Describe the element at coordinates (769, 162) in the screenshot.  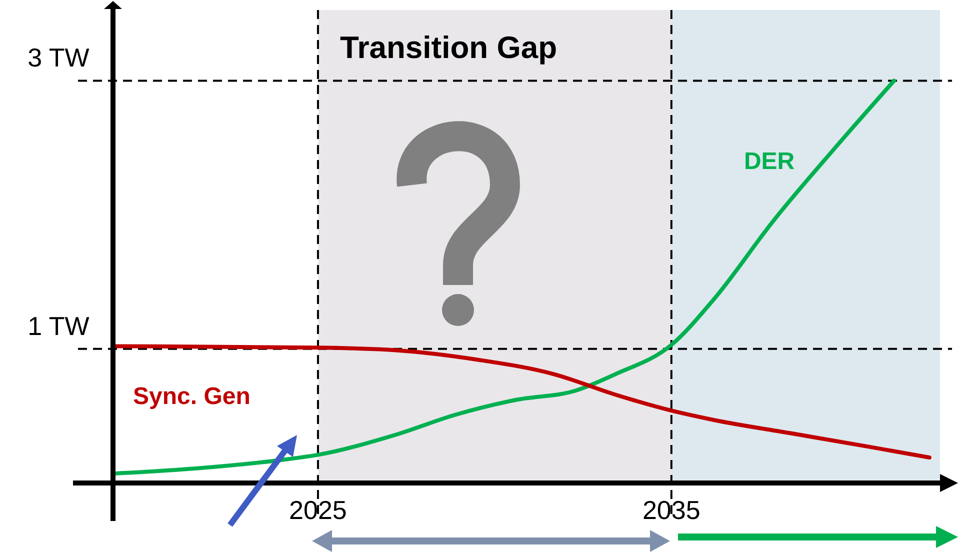
I see `series-label: DER` at that location.